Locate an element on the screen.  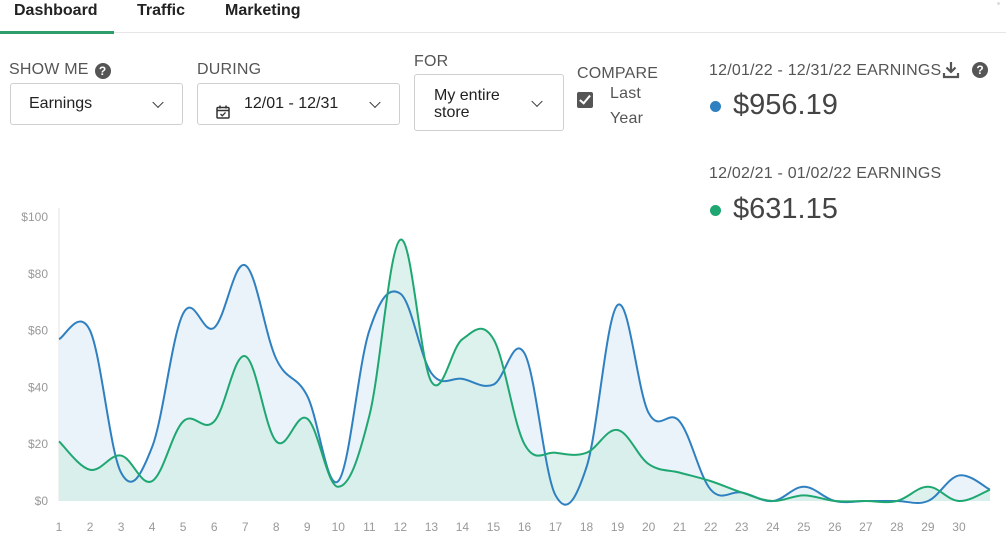
date-range-value: 12/01 - 12/31 is located at coordinates (291, 103).